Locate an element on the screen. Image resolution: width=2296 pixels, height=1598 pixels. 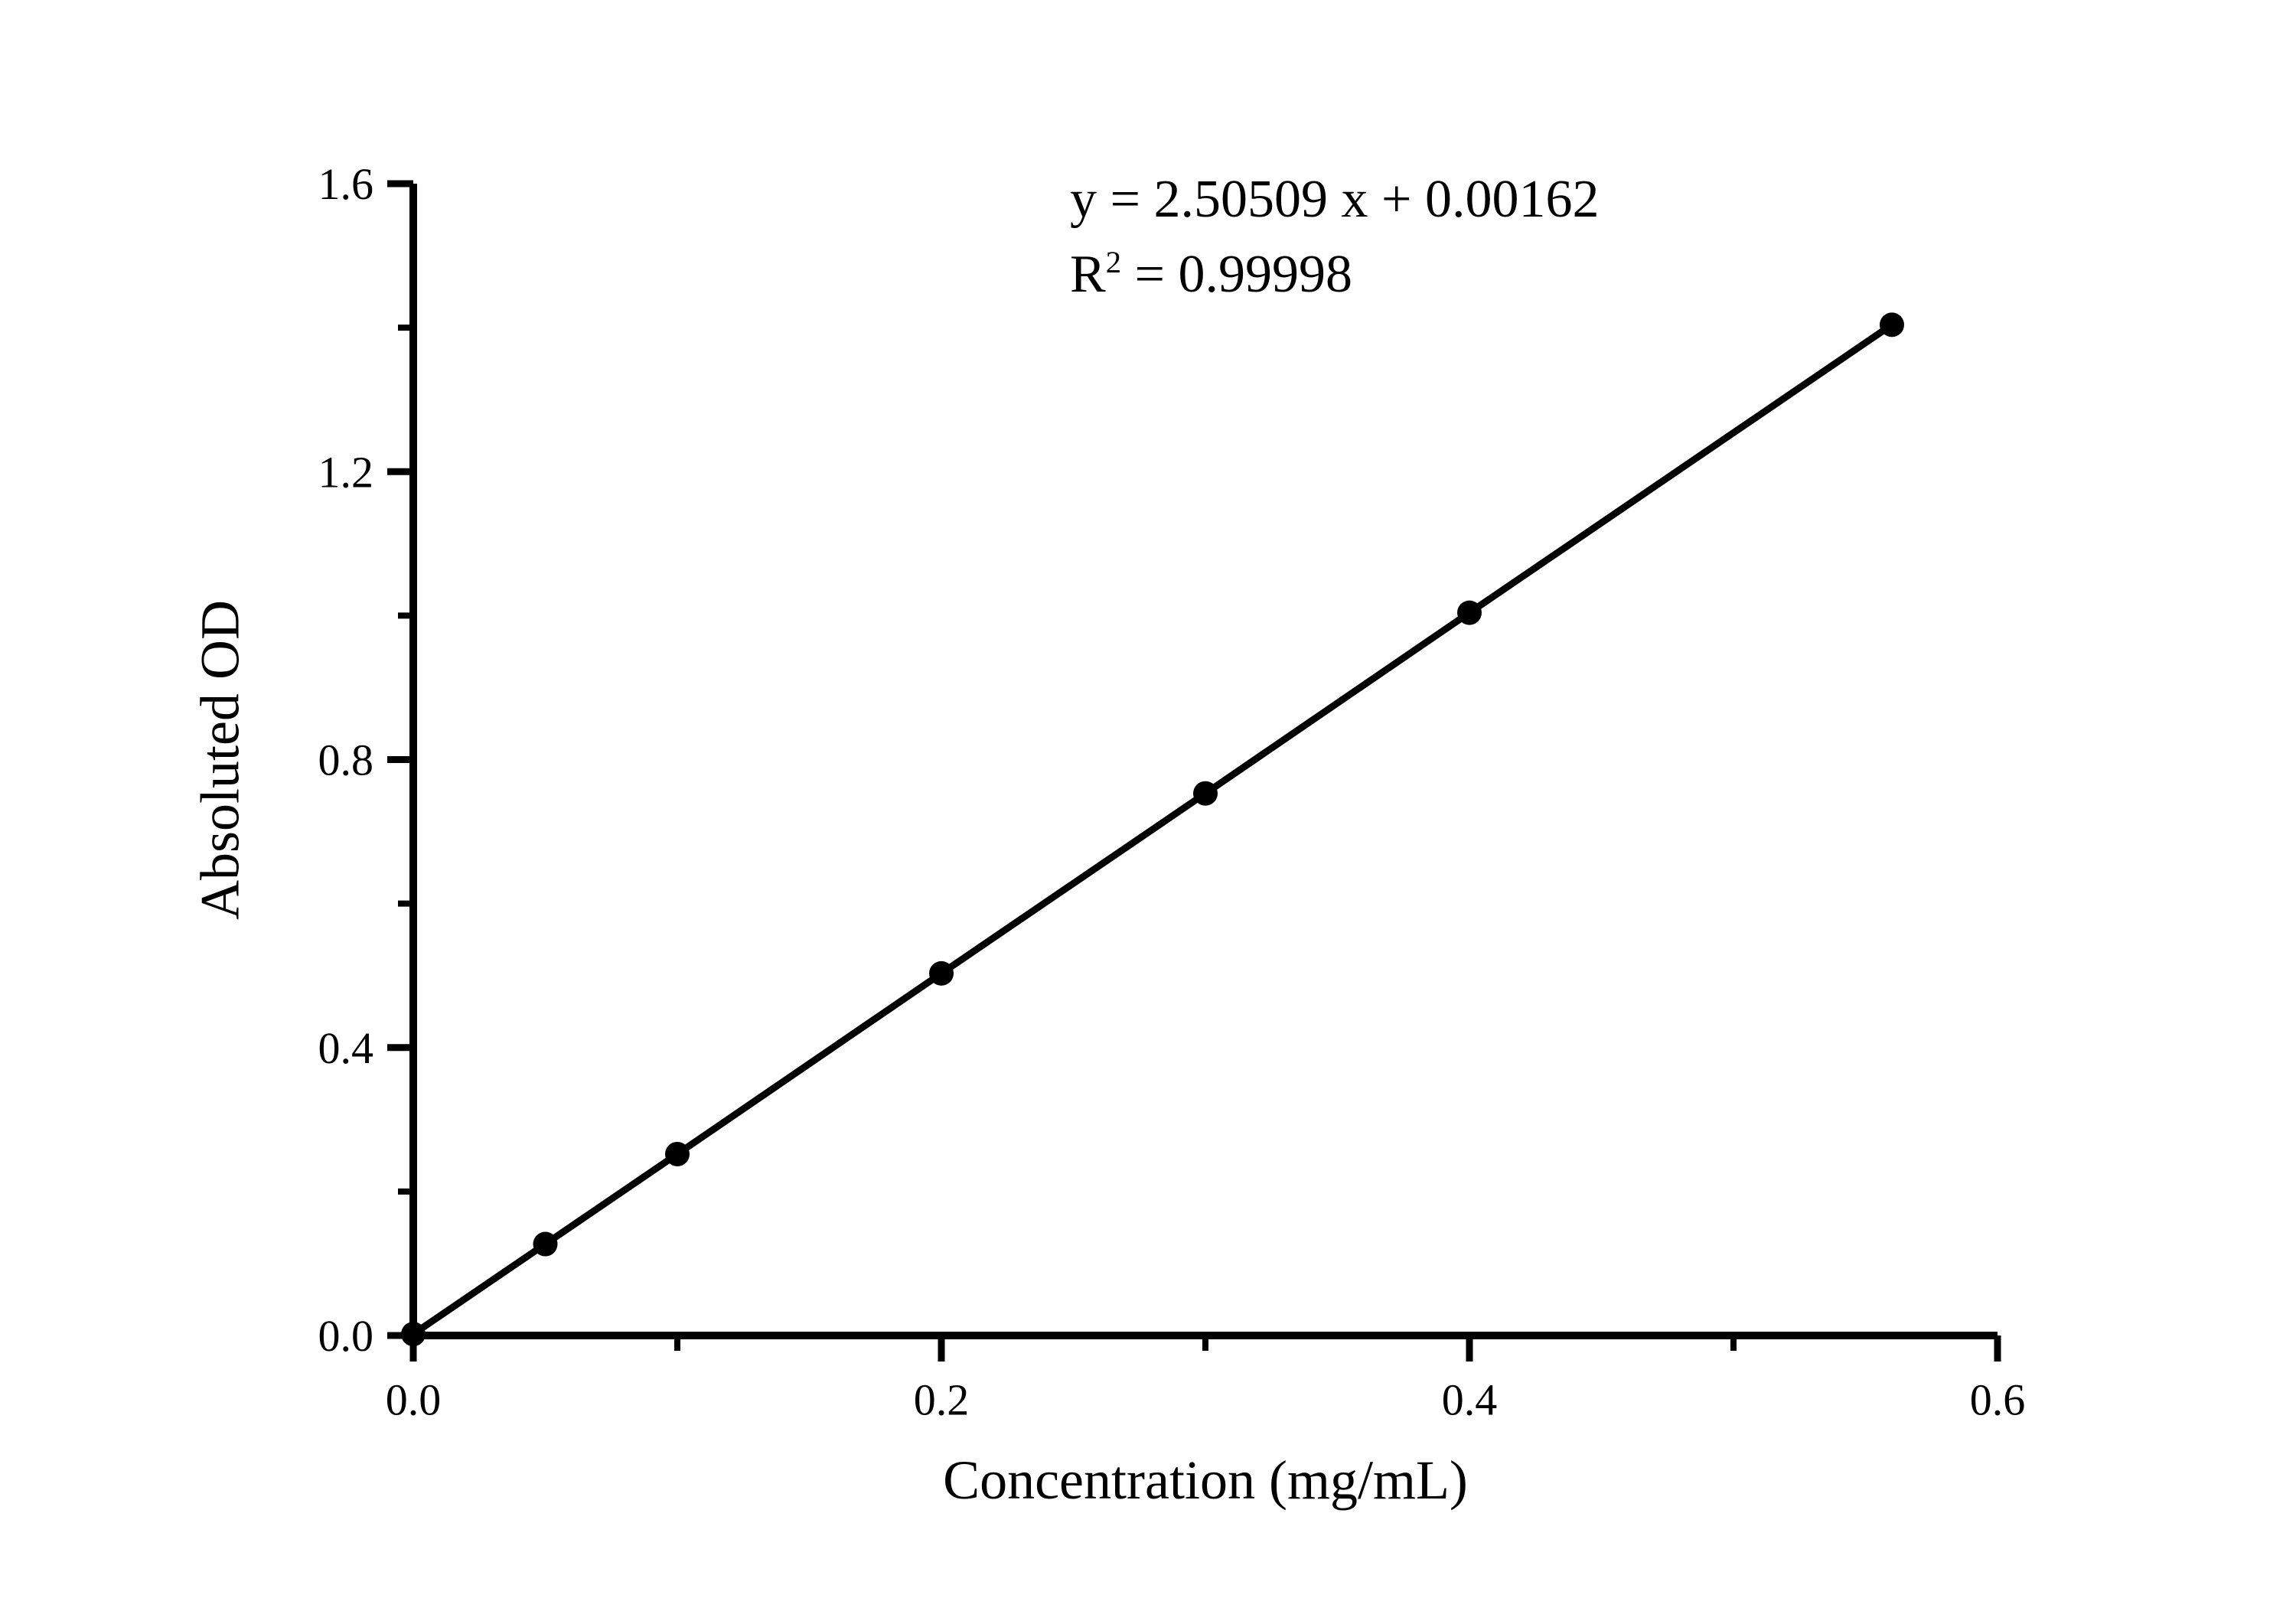
regression-annotation: y = 2.50509 x + 0.00162 R2 = 0.99998 is located at coordinates (1334, 237).